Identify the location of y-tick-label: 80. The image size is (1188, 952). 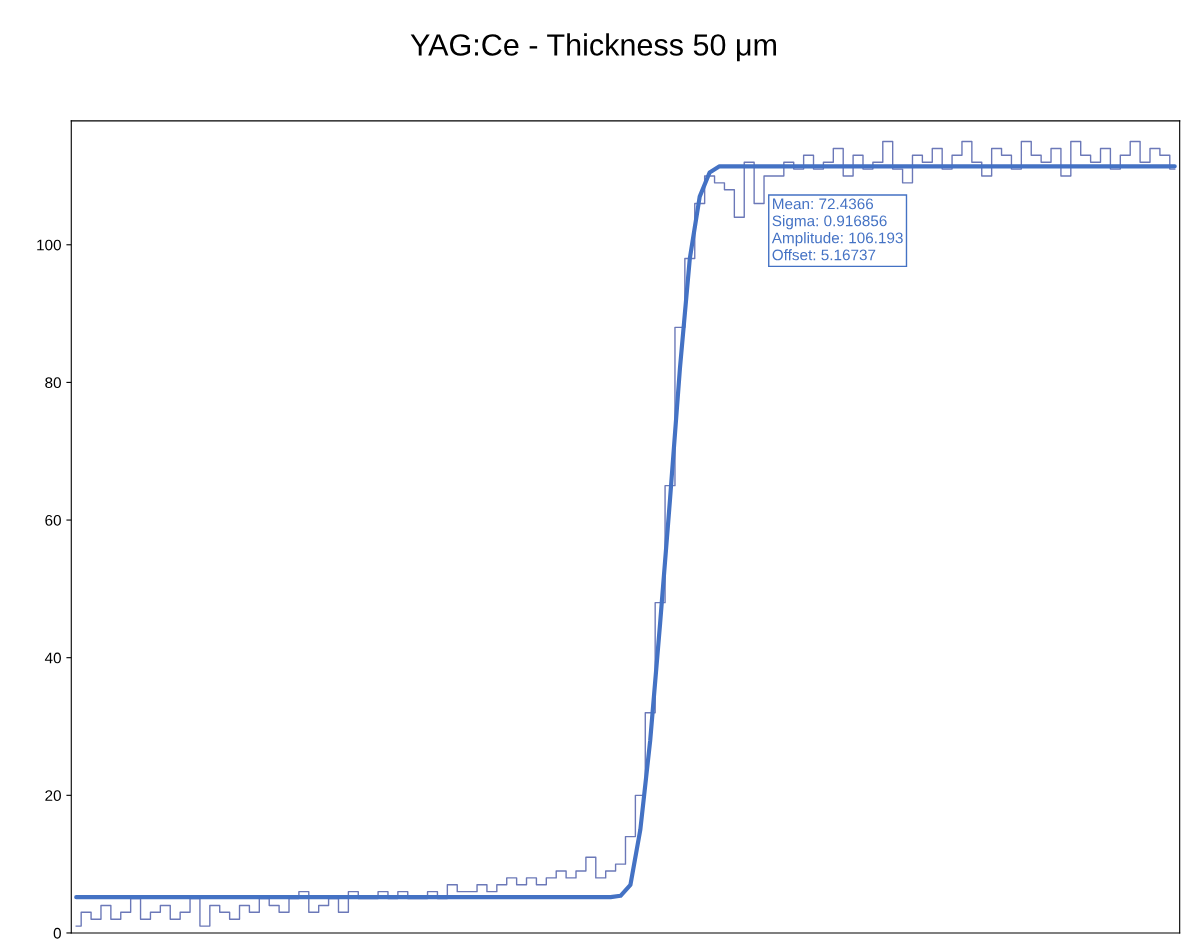
(53, 383).